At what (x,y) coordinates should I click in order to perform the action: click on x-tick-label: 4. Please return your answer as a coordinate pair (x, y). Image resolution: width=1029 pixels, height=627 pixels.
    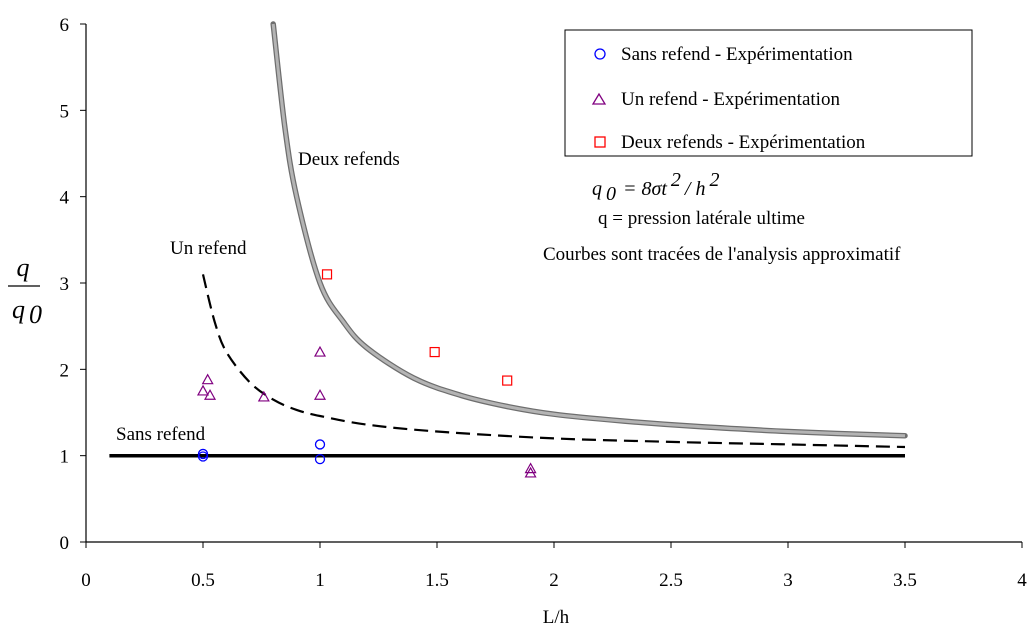
    Looking at the image, I should click on (1022, 580).